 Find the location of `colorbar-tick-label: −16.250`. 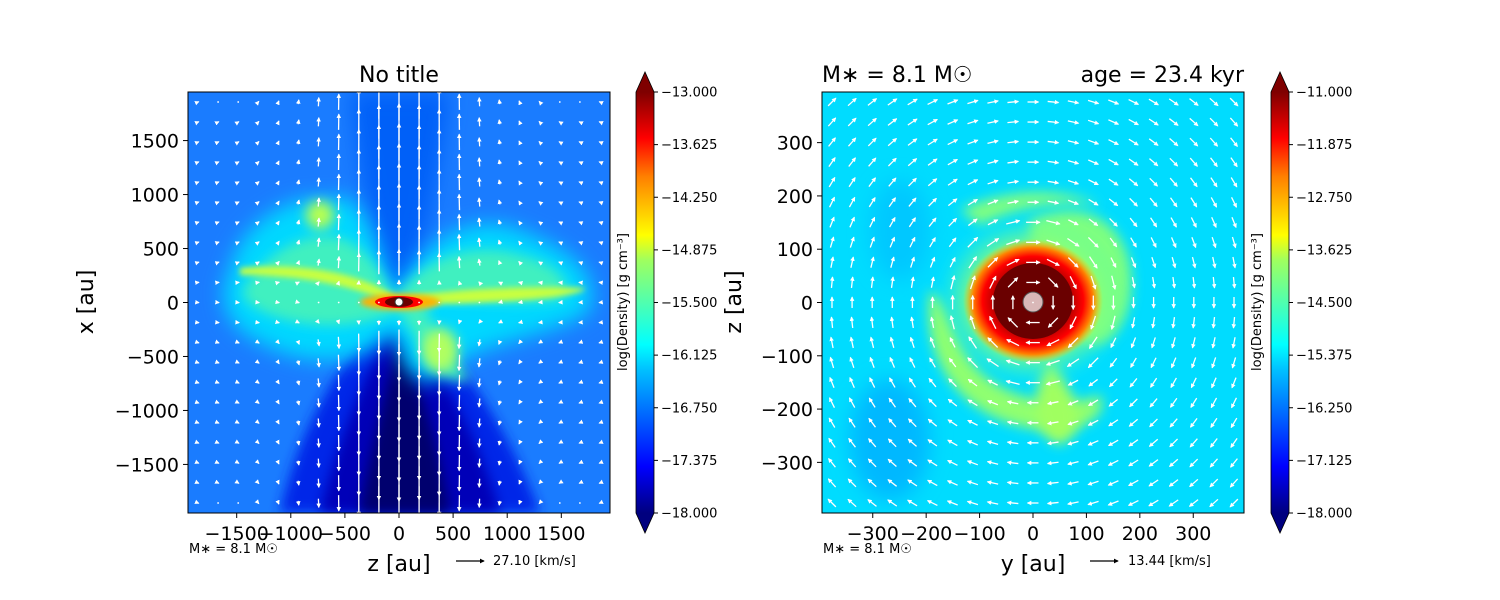

colorbar-tick-label: −16.250 is located at coordinates (1324, 408).